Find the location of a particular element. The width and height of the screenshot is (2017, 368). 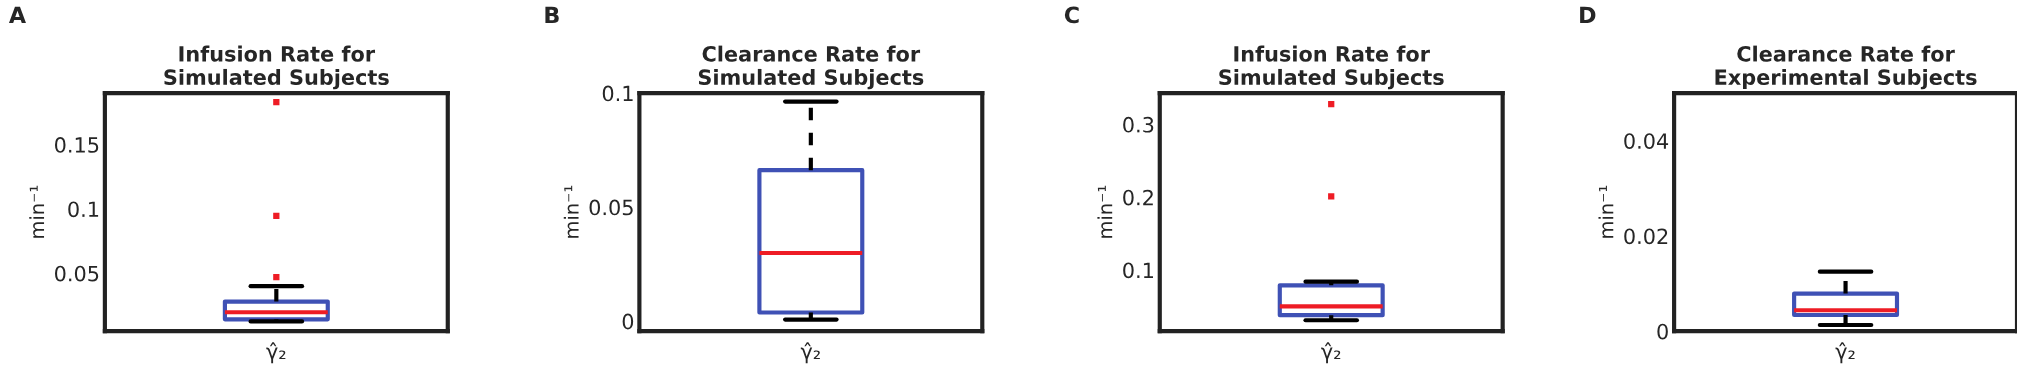

chart-title: Clearance Rate for Experimental Subjects is located at coordinates (1846, 67).